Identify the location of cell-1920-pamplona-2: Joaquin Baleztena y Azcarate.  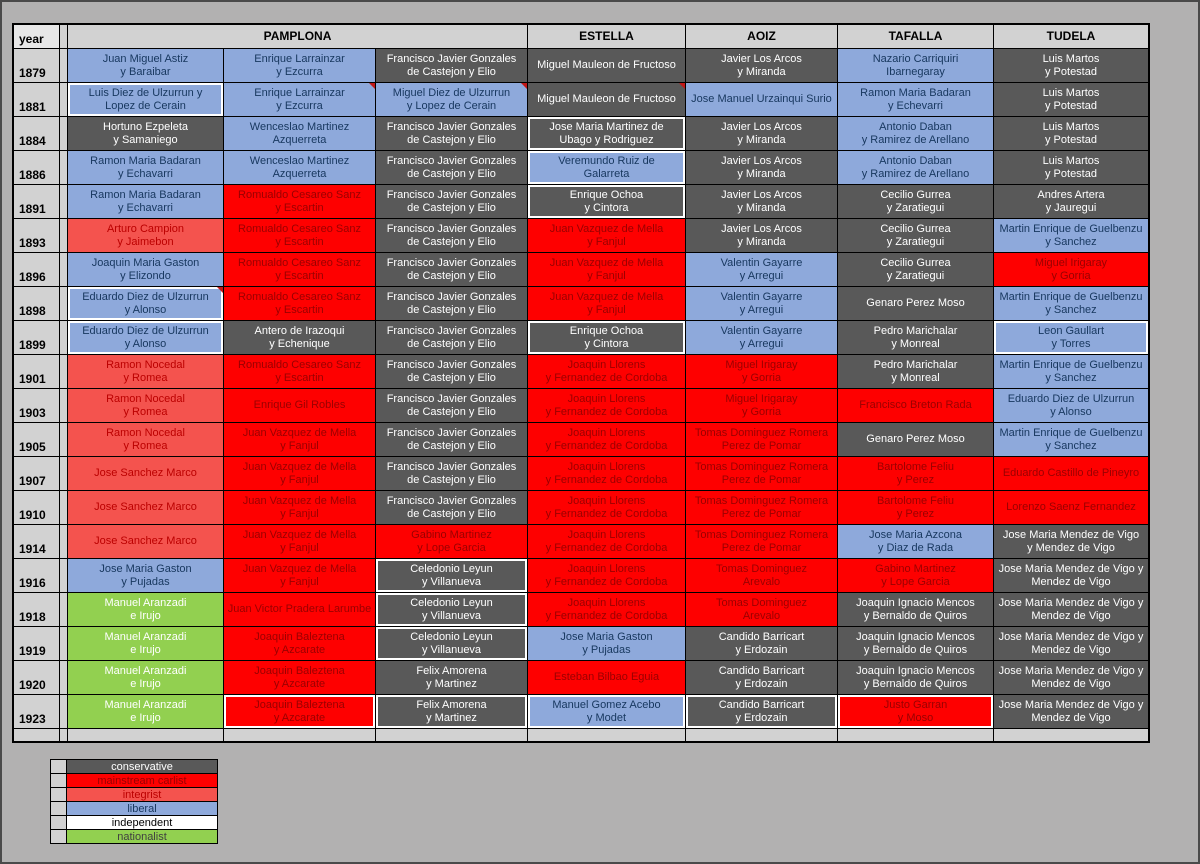
(299, 677).